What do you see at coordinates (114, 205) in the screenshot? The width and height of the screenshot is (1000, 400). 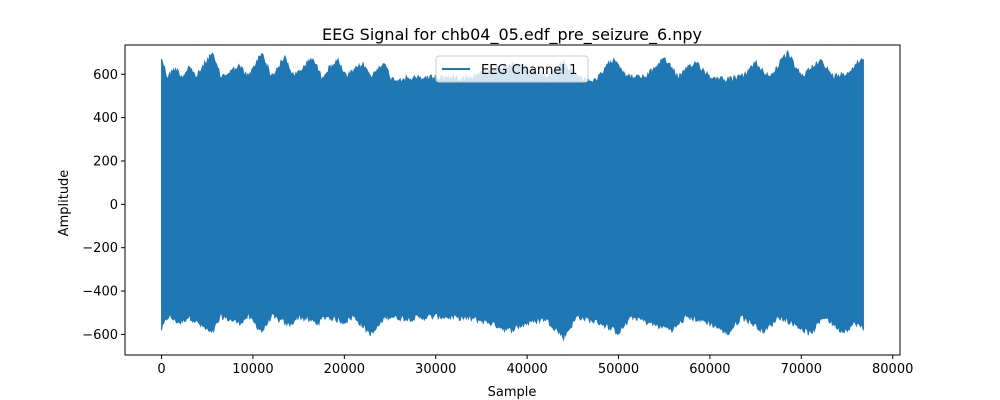 I see `y-tick-label: 0` at bounding box center [114, 205].